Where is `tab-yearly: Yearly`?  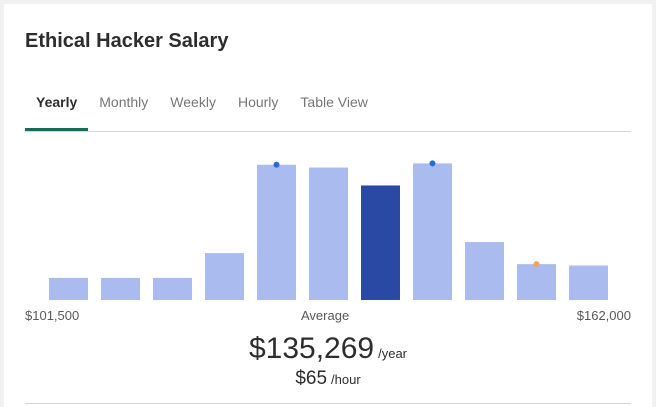
tab-yearly: Yearly is located at coordinates (57, 109).